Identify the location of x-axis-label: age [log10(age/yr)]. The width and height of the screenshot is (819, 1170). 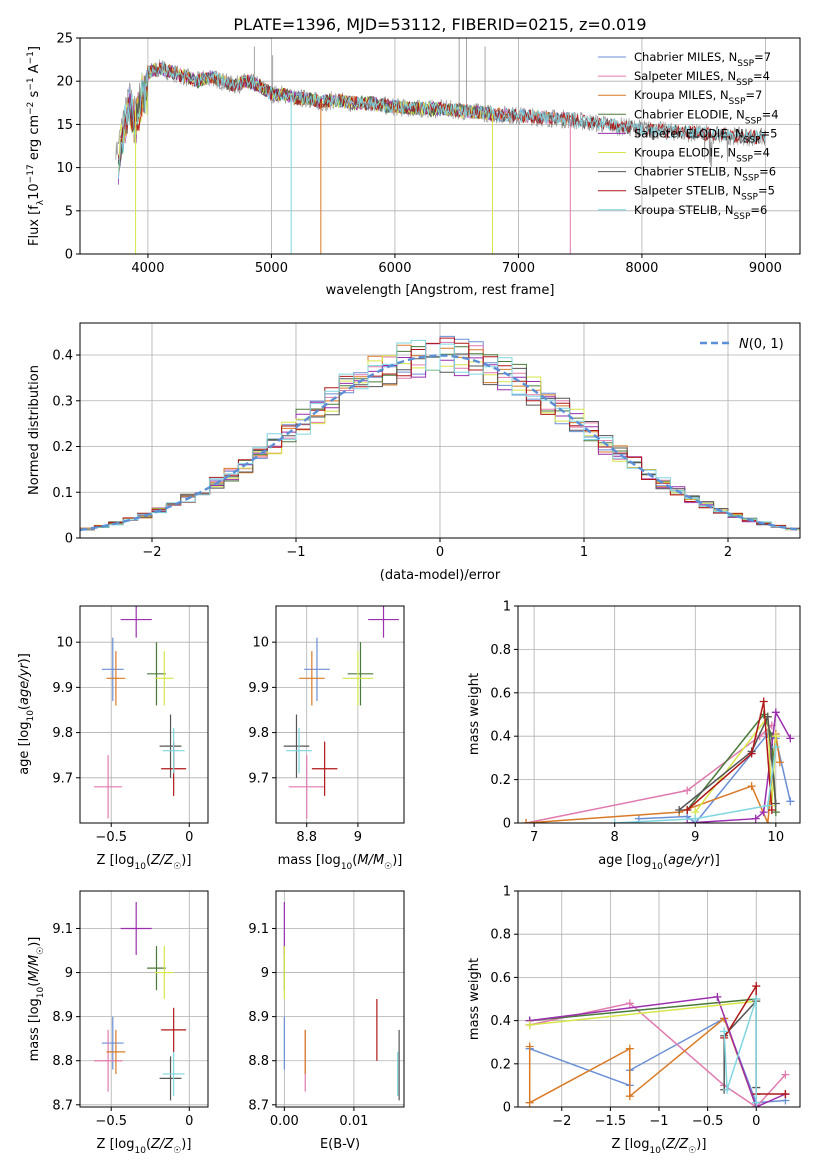
(659, 862).